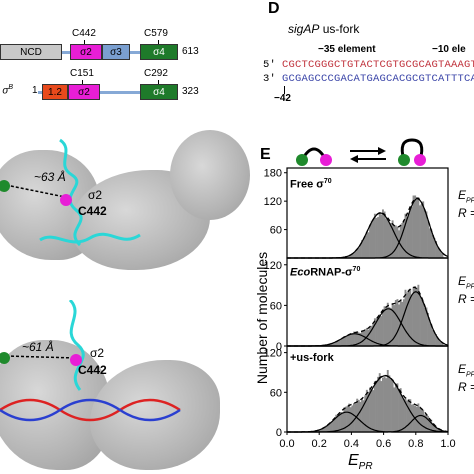 The height and width of the screenshot is (474, 474). I want to click on conformation-schematic, so click(361, 152).